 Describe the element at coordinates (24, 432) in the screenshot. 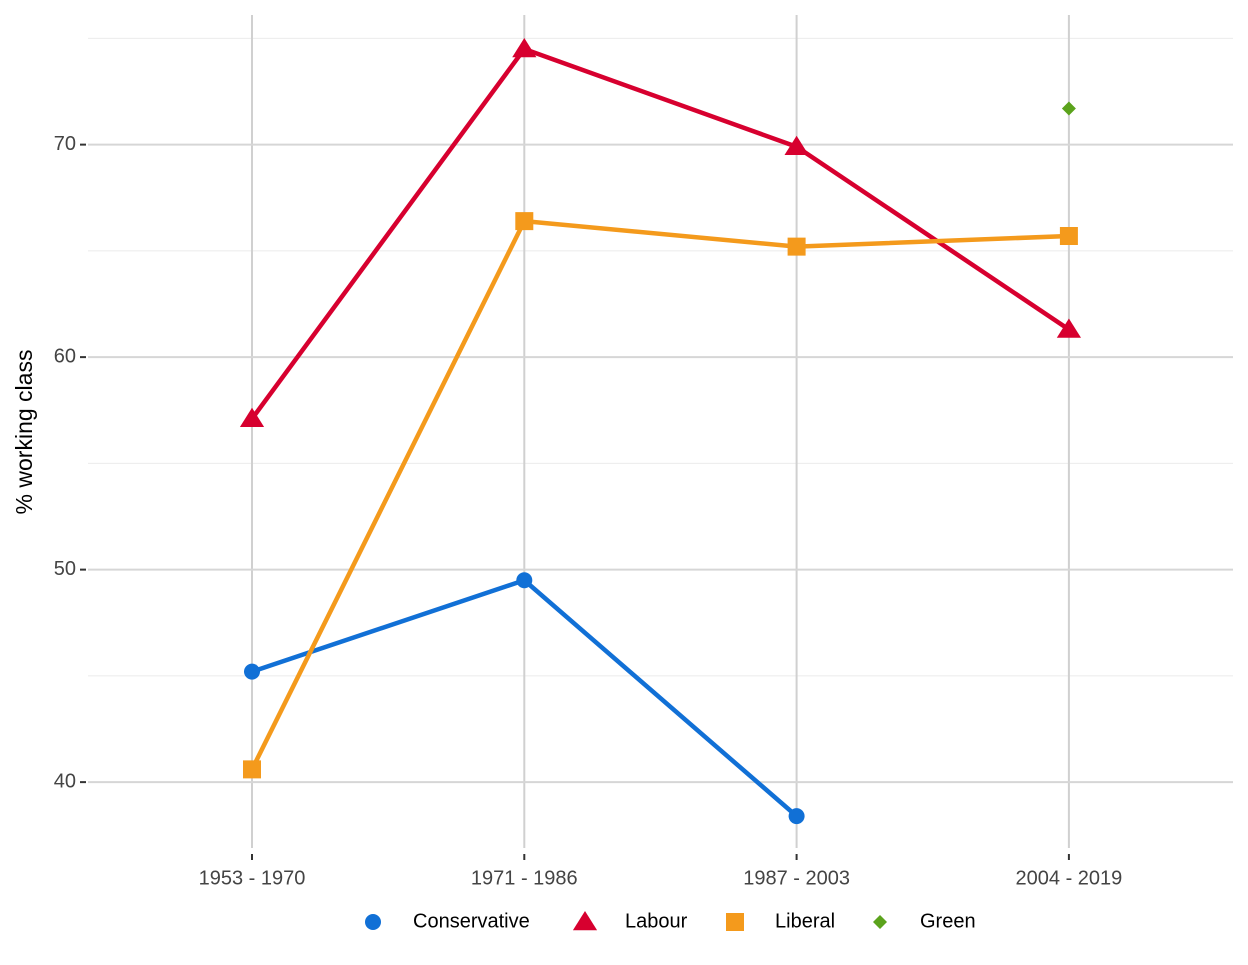

I see `y-axis-title: % working class` at that location.